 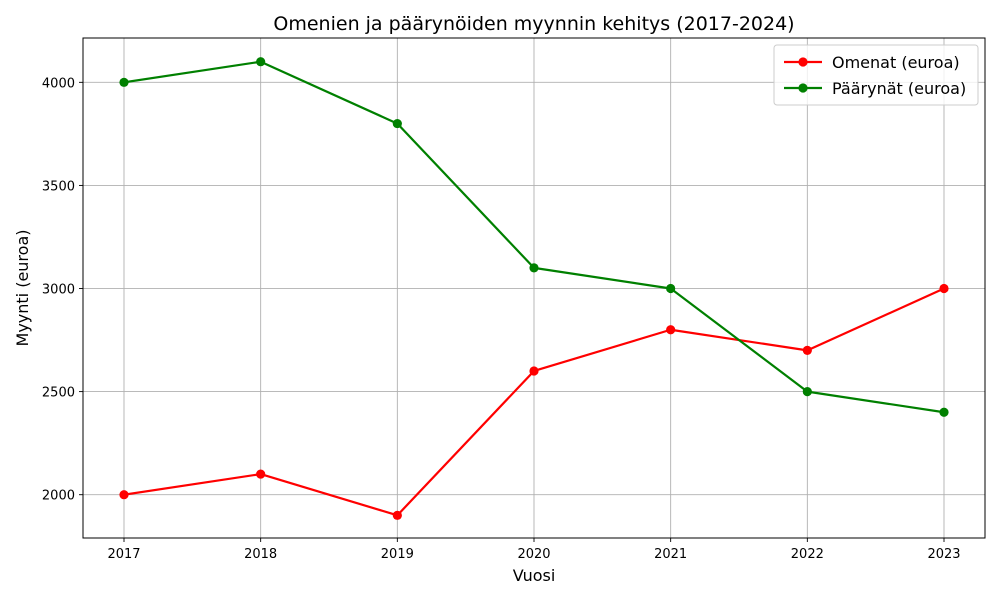 What do you see at coordinates (22, 288) in the screenshot?
I see `y-axis-title: Myynti (euroa)` at bounding box center [22, 288].